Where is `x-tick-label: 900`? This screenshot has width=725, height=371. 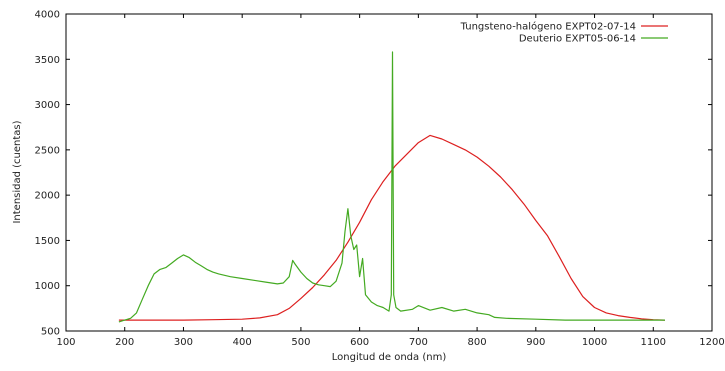
x-tick-label: 900 is located at coordinates (535, 342).